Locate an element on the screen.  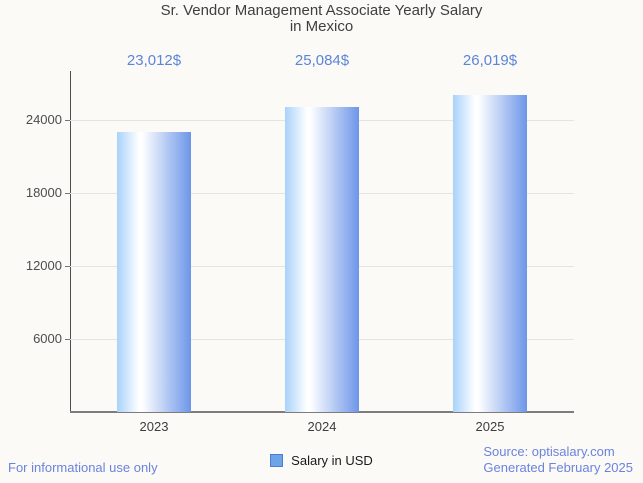
footer-disclaimer: For informational use only is located at coordinates (83, 467).